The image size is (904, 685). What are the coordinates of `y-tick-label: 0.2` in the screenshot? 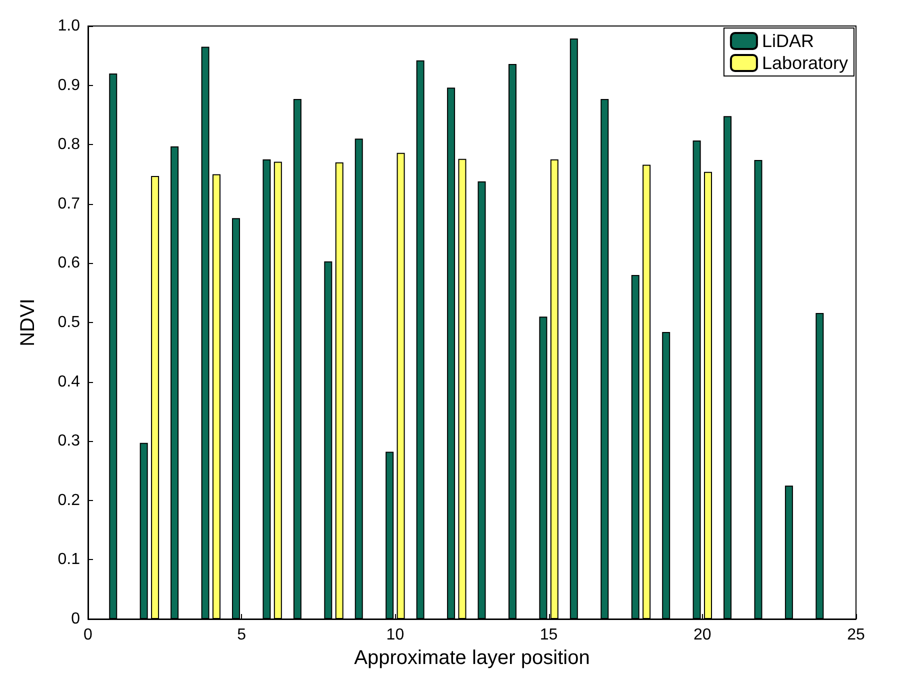 It's located at (69, 500).